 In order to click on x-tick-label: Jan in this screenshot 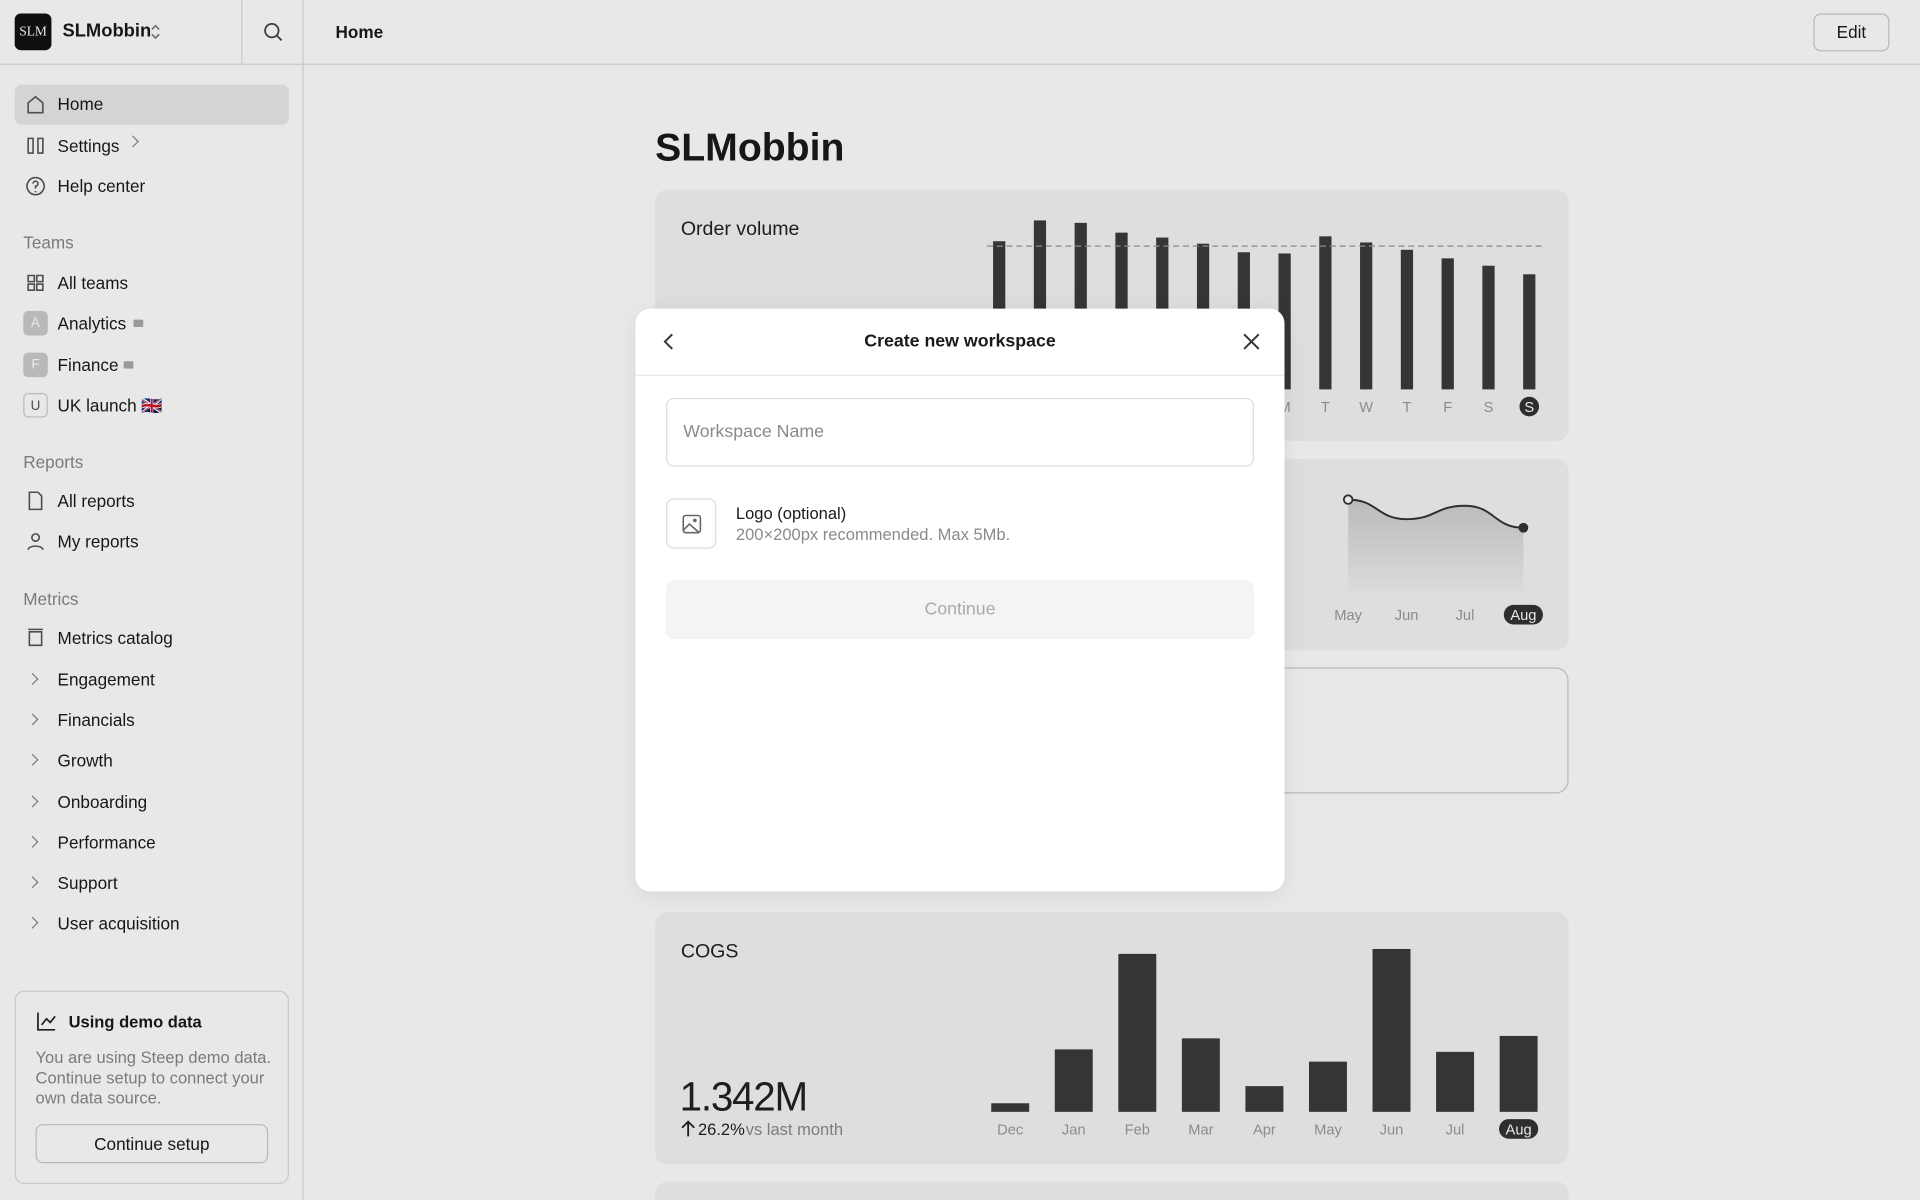, I will do `click(1074, 1130)`.